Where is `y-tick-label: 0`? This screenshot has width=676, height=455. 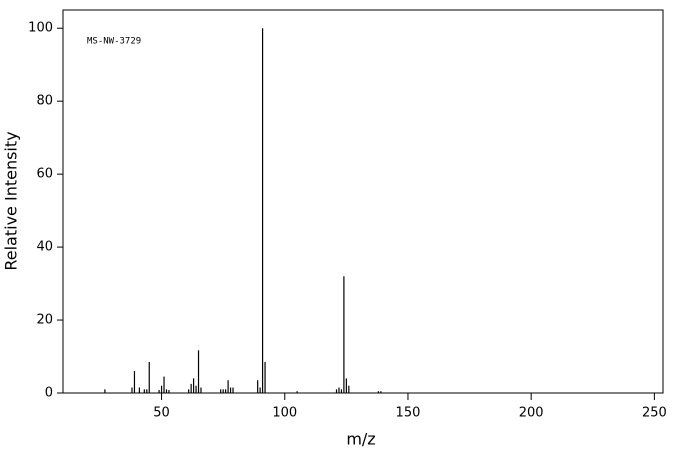
y-tick-label: 0 is located at coordinates (49, 393).